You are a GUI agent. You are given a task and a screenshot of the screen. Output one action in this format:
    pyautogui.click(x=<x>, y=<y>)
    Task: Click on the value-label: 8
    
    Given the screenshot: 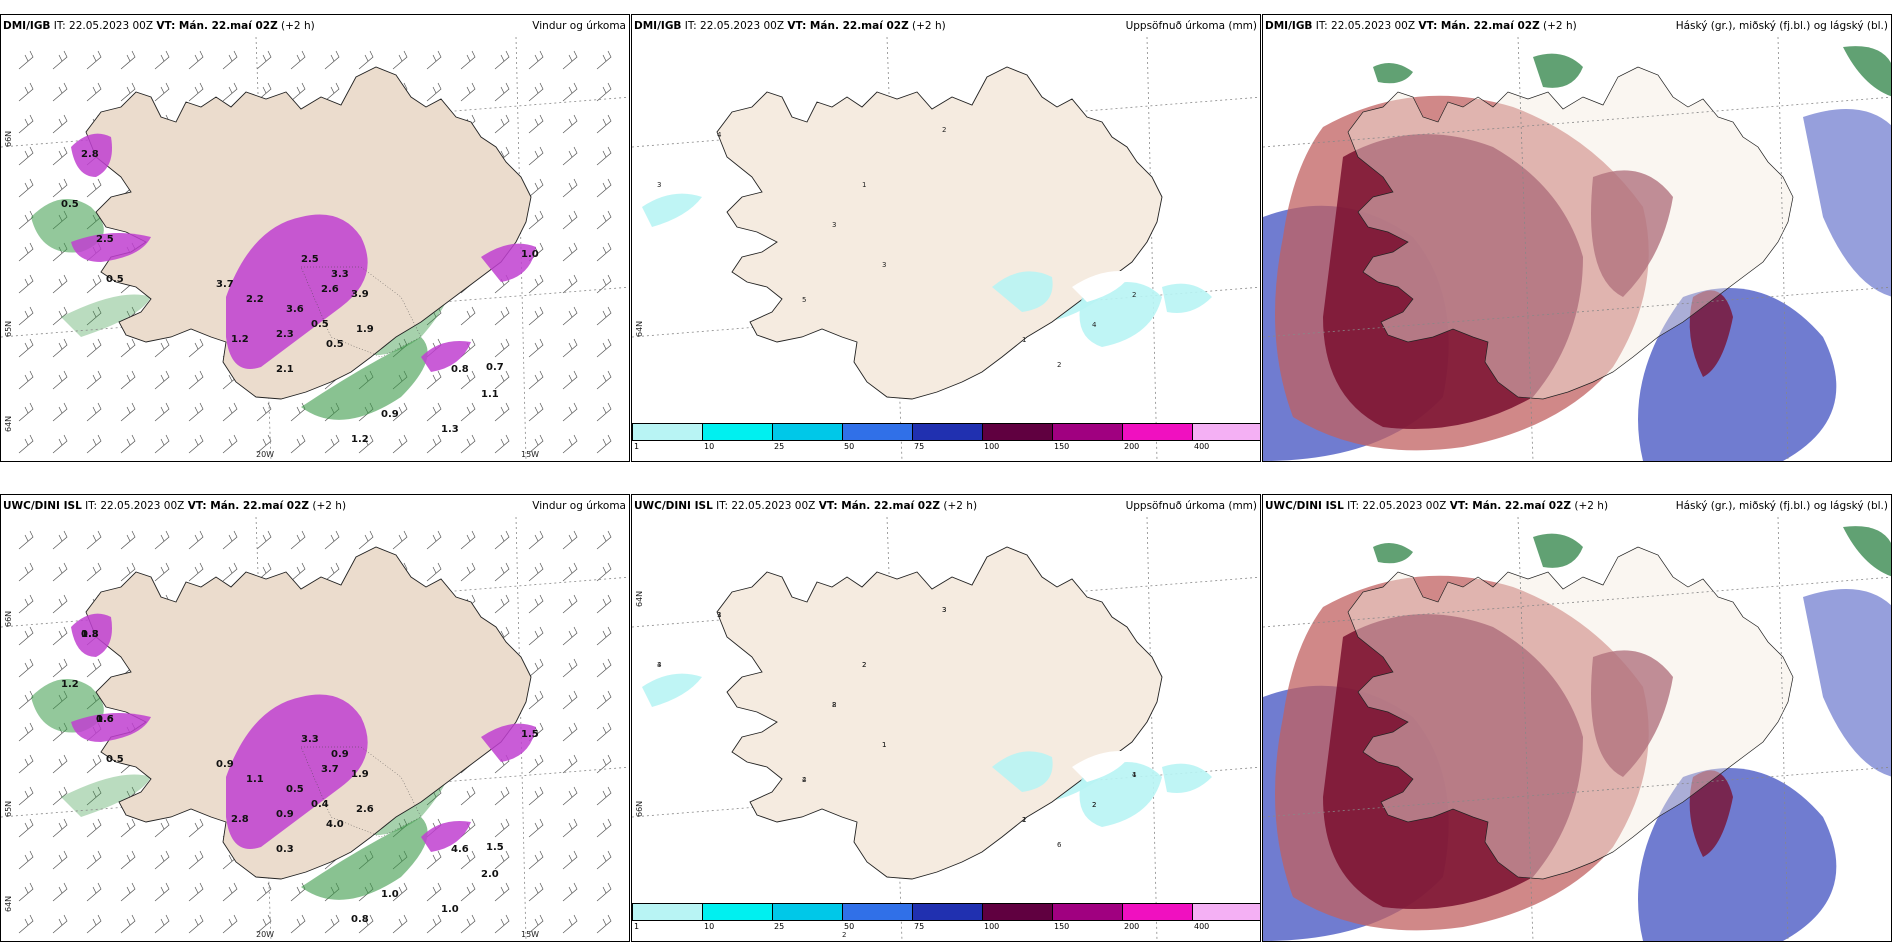 What is the action you would take?
    pyautogui.click(x=834, y=705)
    